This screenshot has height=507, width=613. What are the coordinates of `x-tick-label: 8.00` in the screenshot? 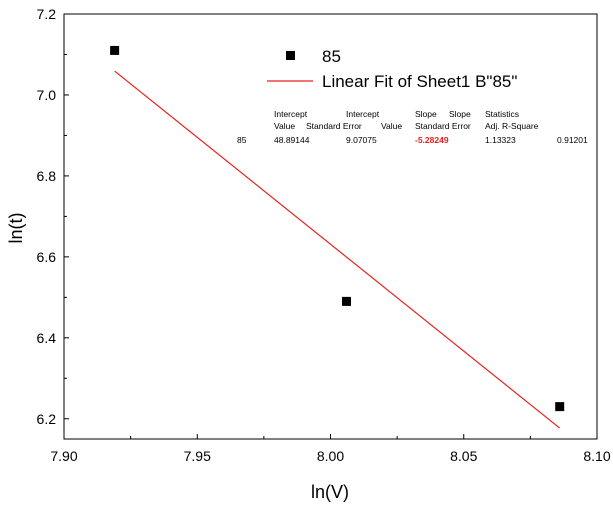 It's located at (330, 456).